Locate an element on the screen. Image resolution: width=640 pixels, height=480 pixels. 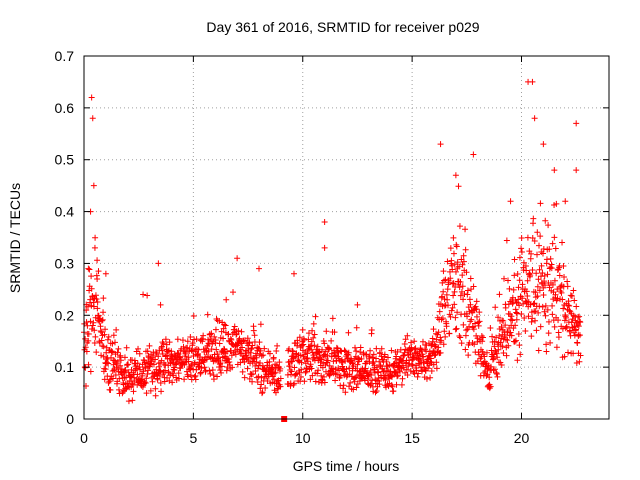
x-axis-label: GPS time / hours is located at coordinates (346, 466).